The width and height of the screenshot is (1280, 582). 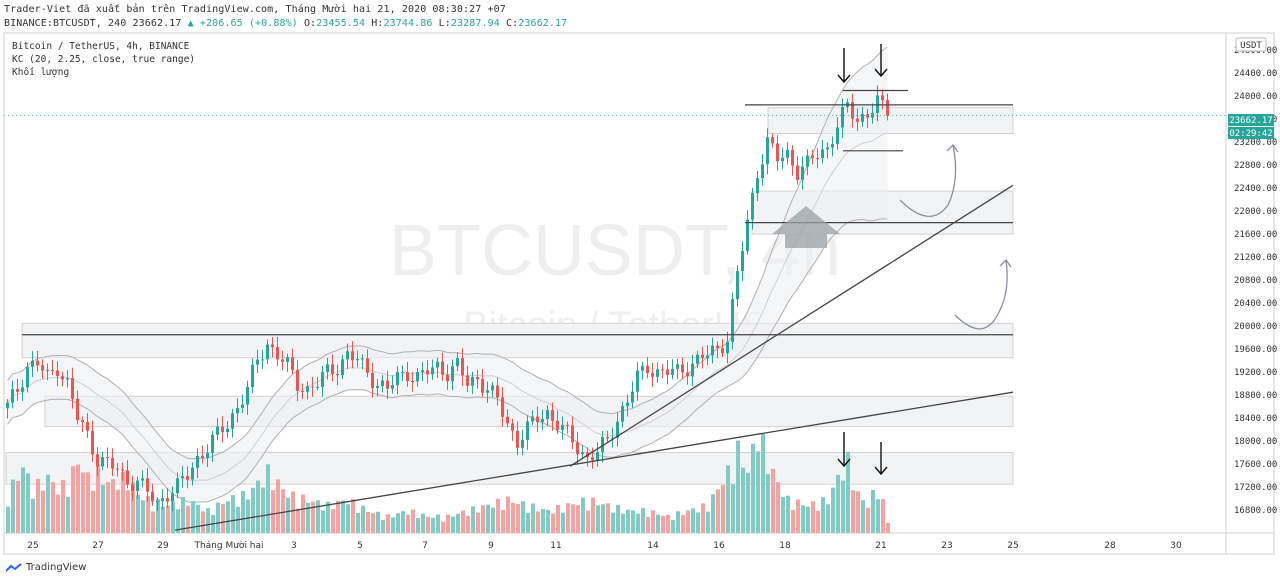 I want to click on time-tick-label: 29, so click(x=163, y=546).